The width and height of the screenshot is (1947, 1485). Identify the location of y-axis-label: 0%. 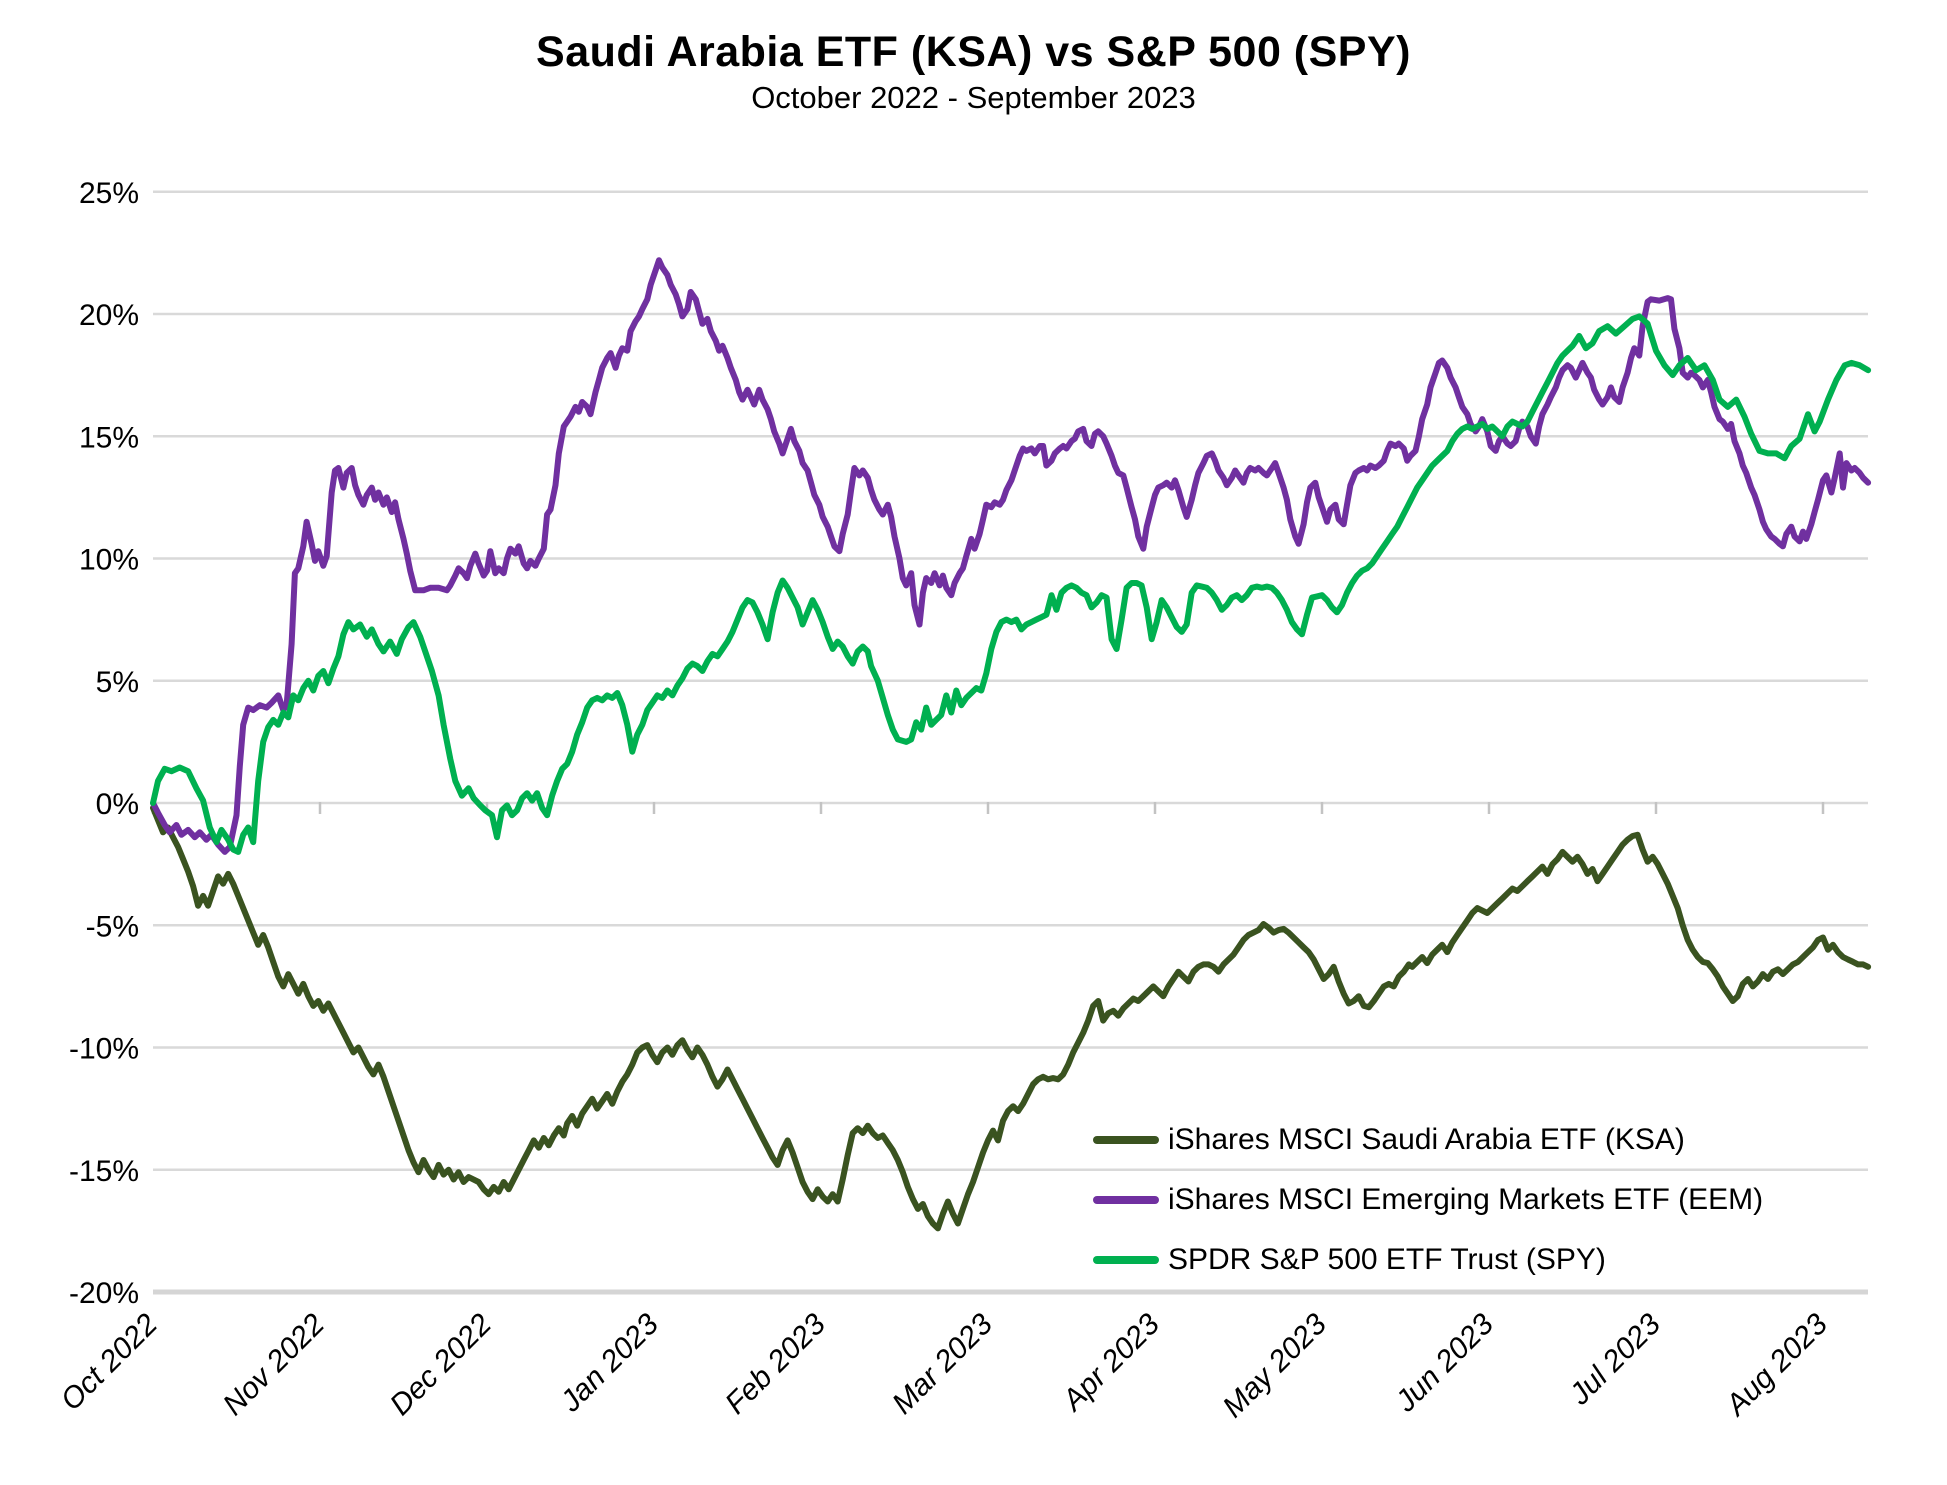
(117, 804).